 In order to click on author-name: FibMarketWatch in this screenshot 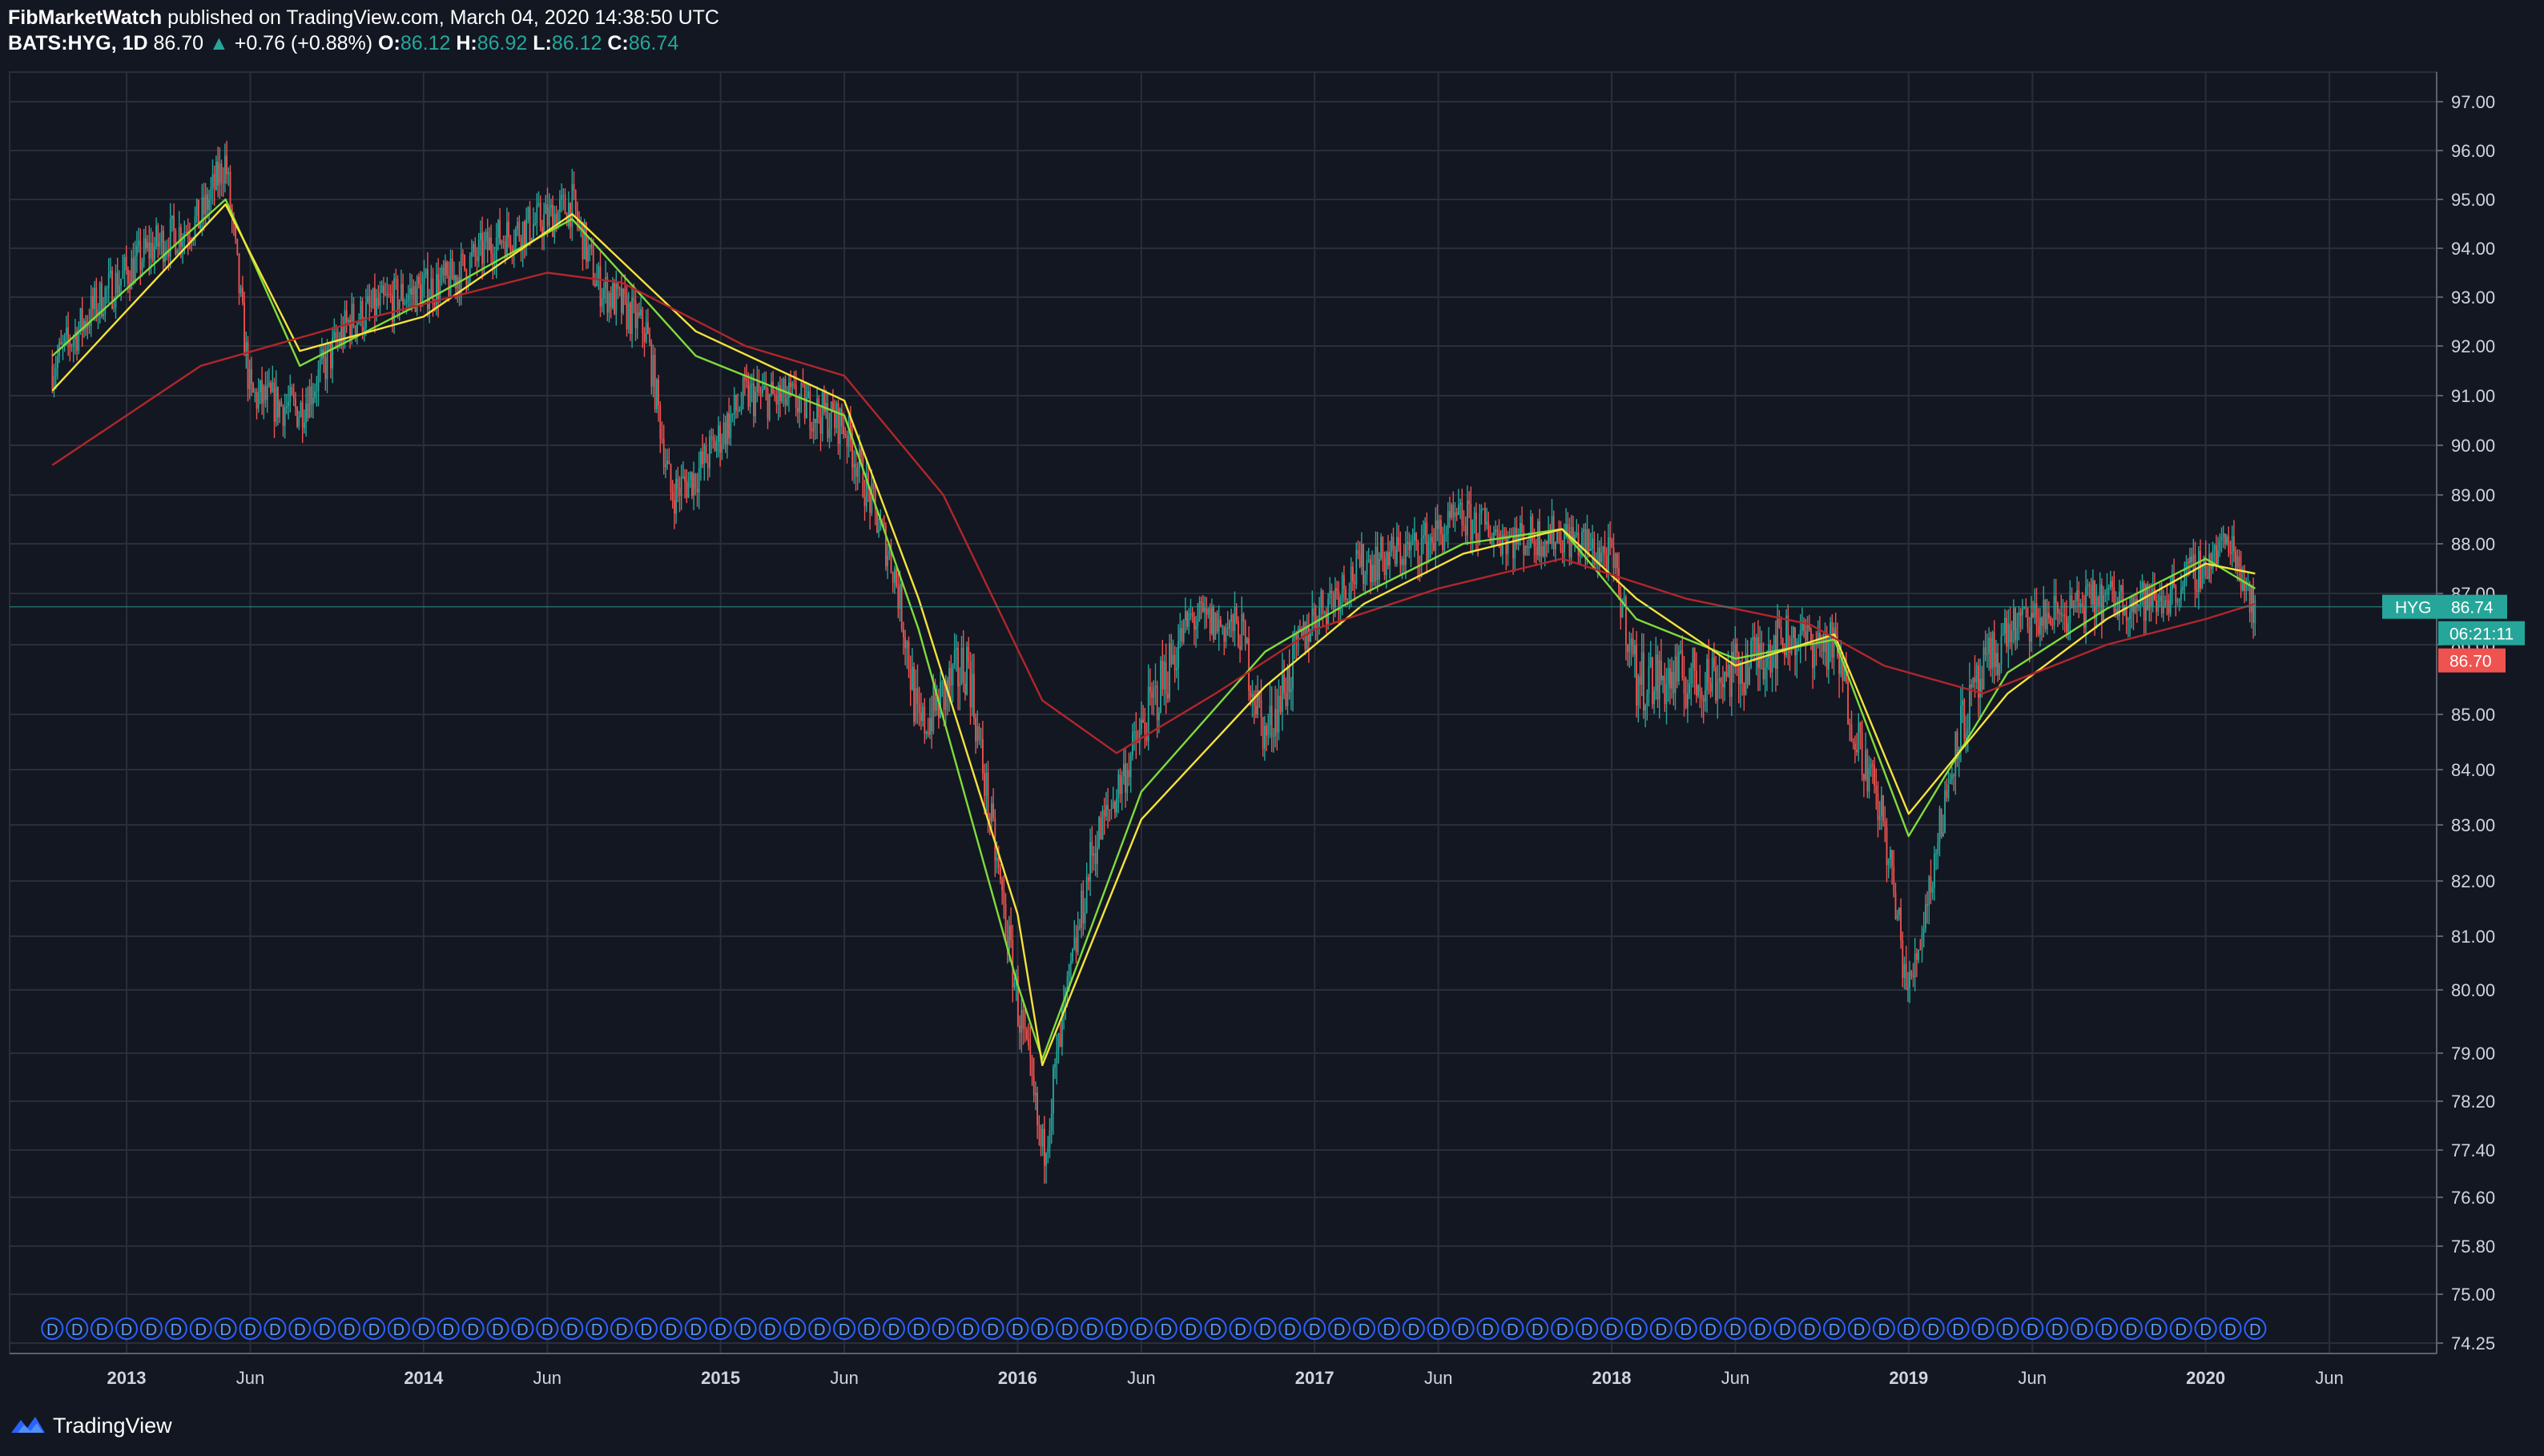, I will do `click(86, 17)`.